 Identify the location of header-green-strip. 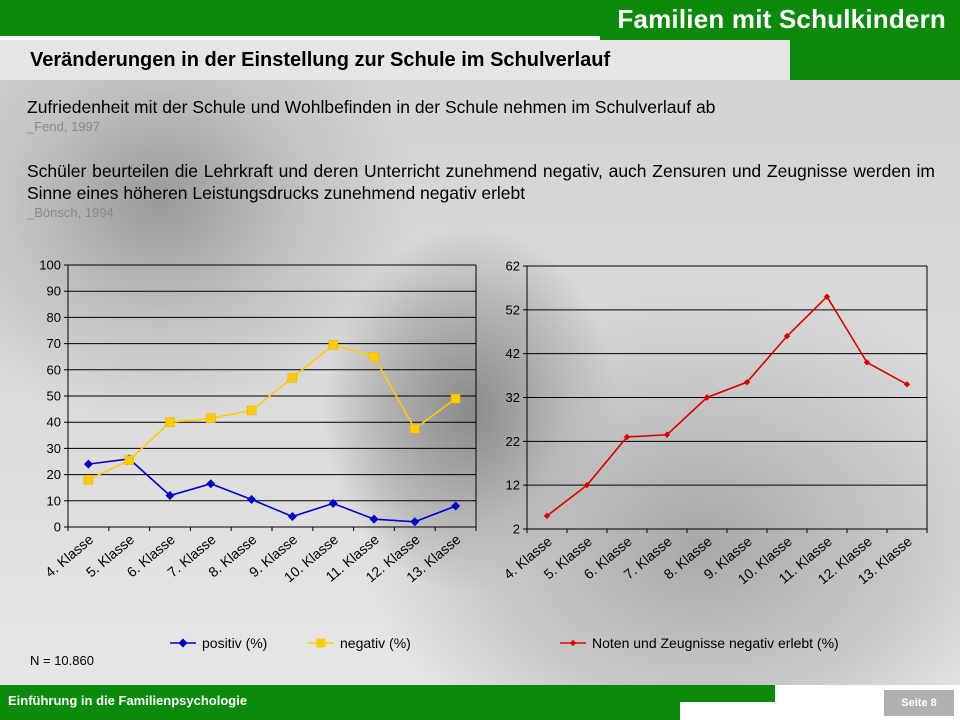
(480, 20).